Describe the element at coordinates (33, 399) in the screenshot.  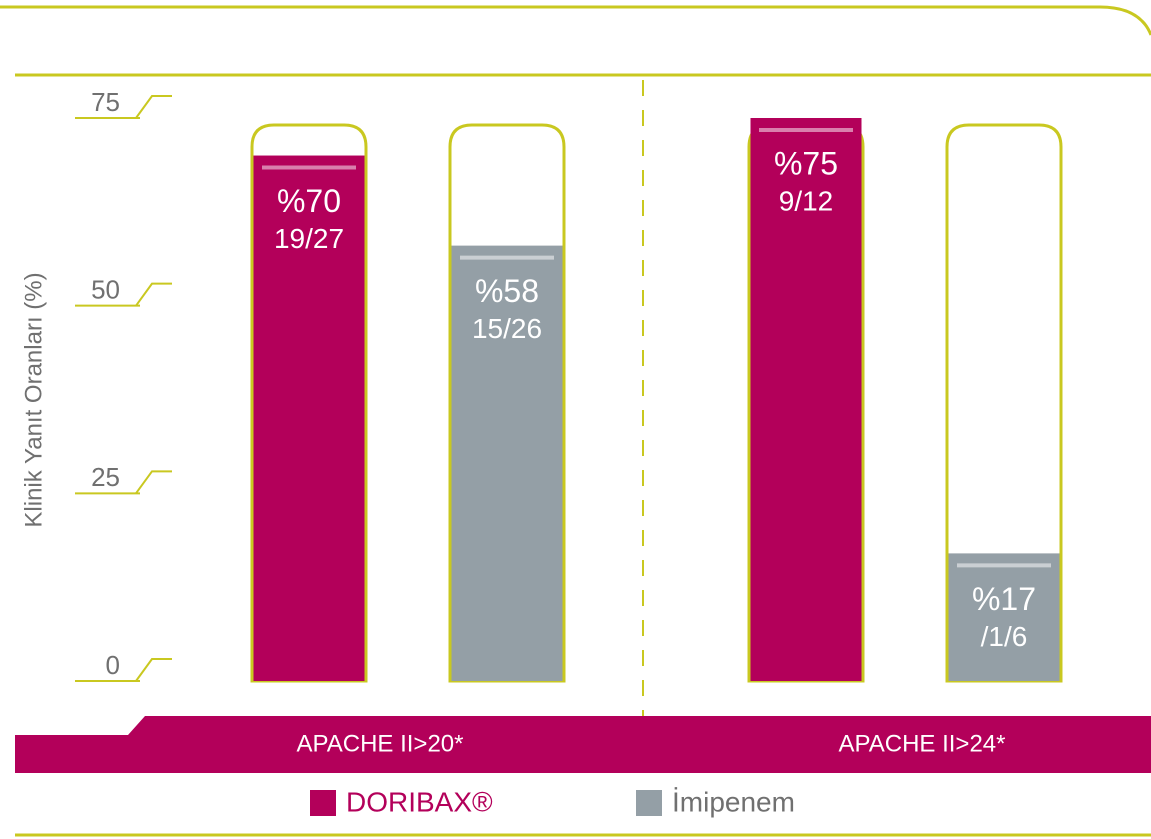
I see `y-axis-label: Klinik Yanıt Oranları (%)` at that location.